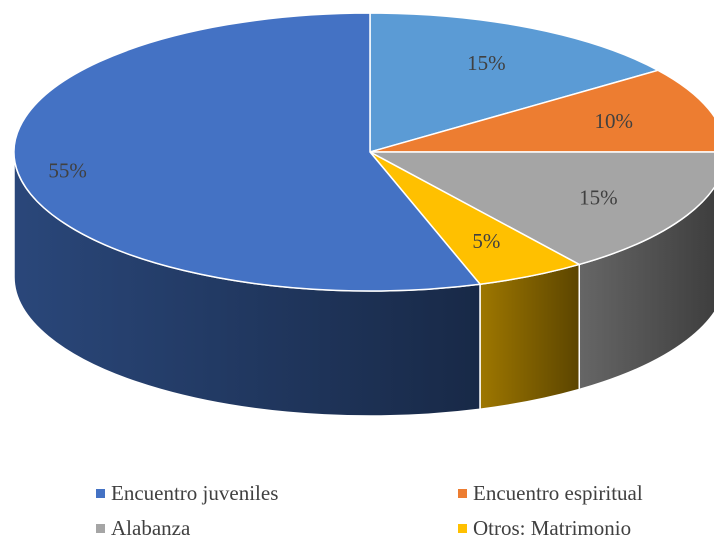 The height and width of the screenshot is (546, 714). I want to click on legend-label: Encuentro espiritual, so click(558, 493).